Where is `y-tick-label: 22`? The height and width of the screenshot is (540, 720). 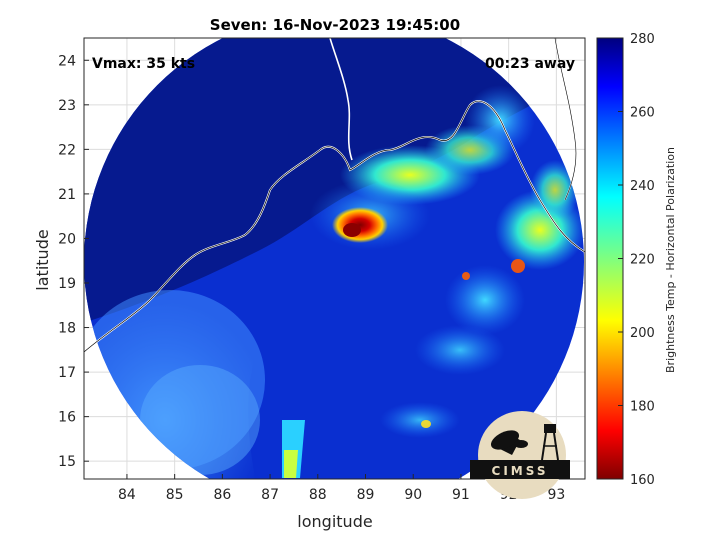
y-tick-label: 22 is located at coordinates (67, 150).